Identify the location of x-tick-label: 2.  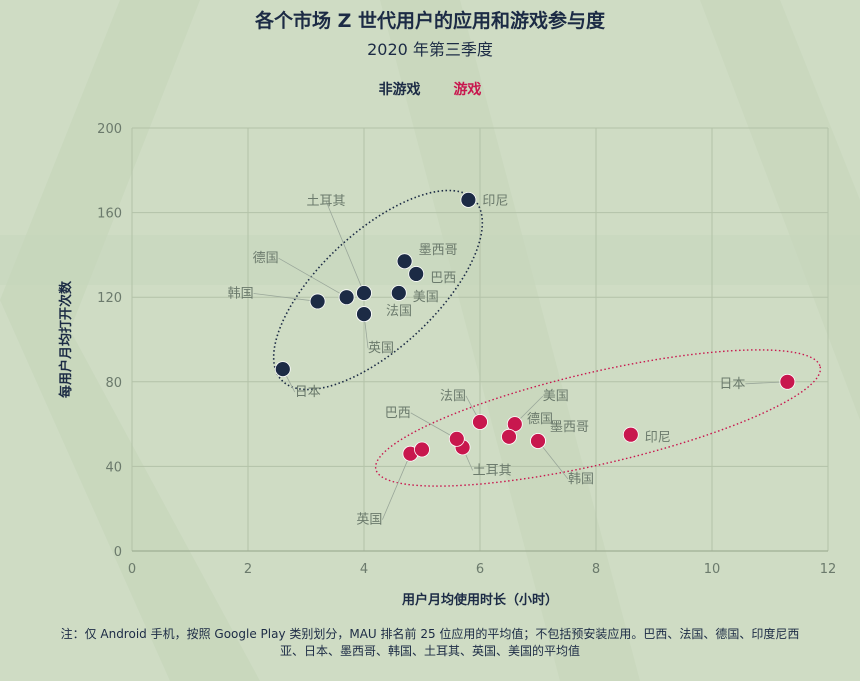
(248, 569).